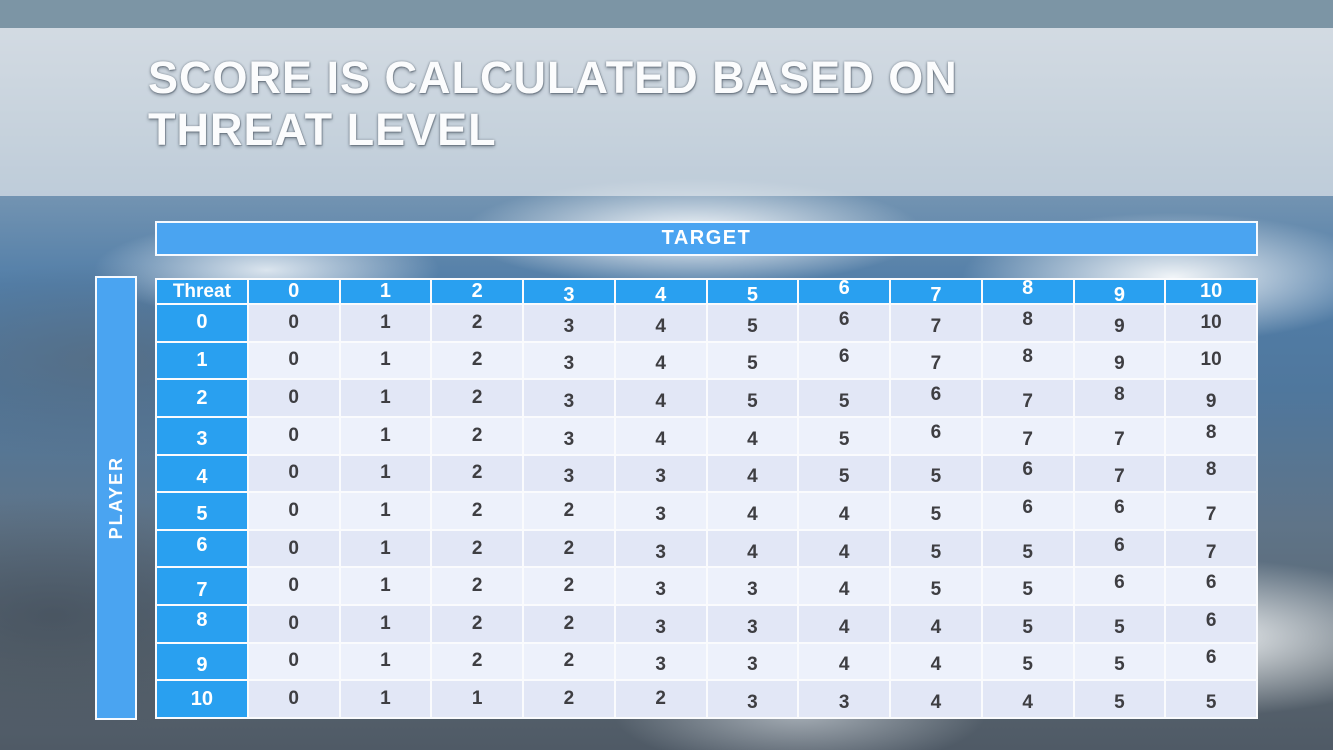 The width and height of the screenshot is (1333, 750). I want to click on score-cell: 1, so click(385, 360).